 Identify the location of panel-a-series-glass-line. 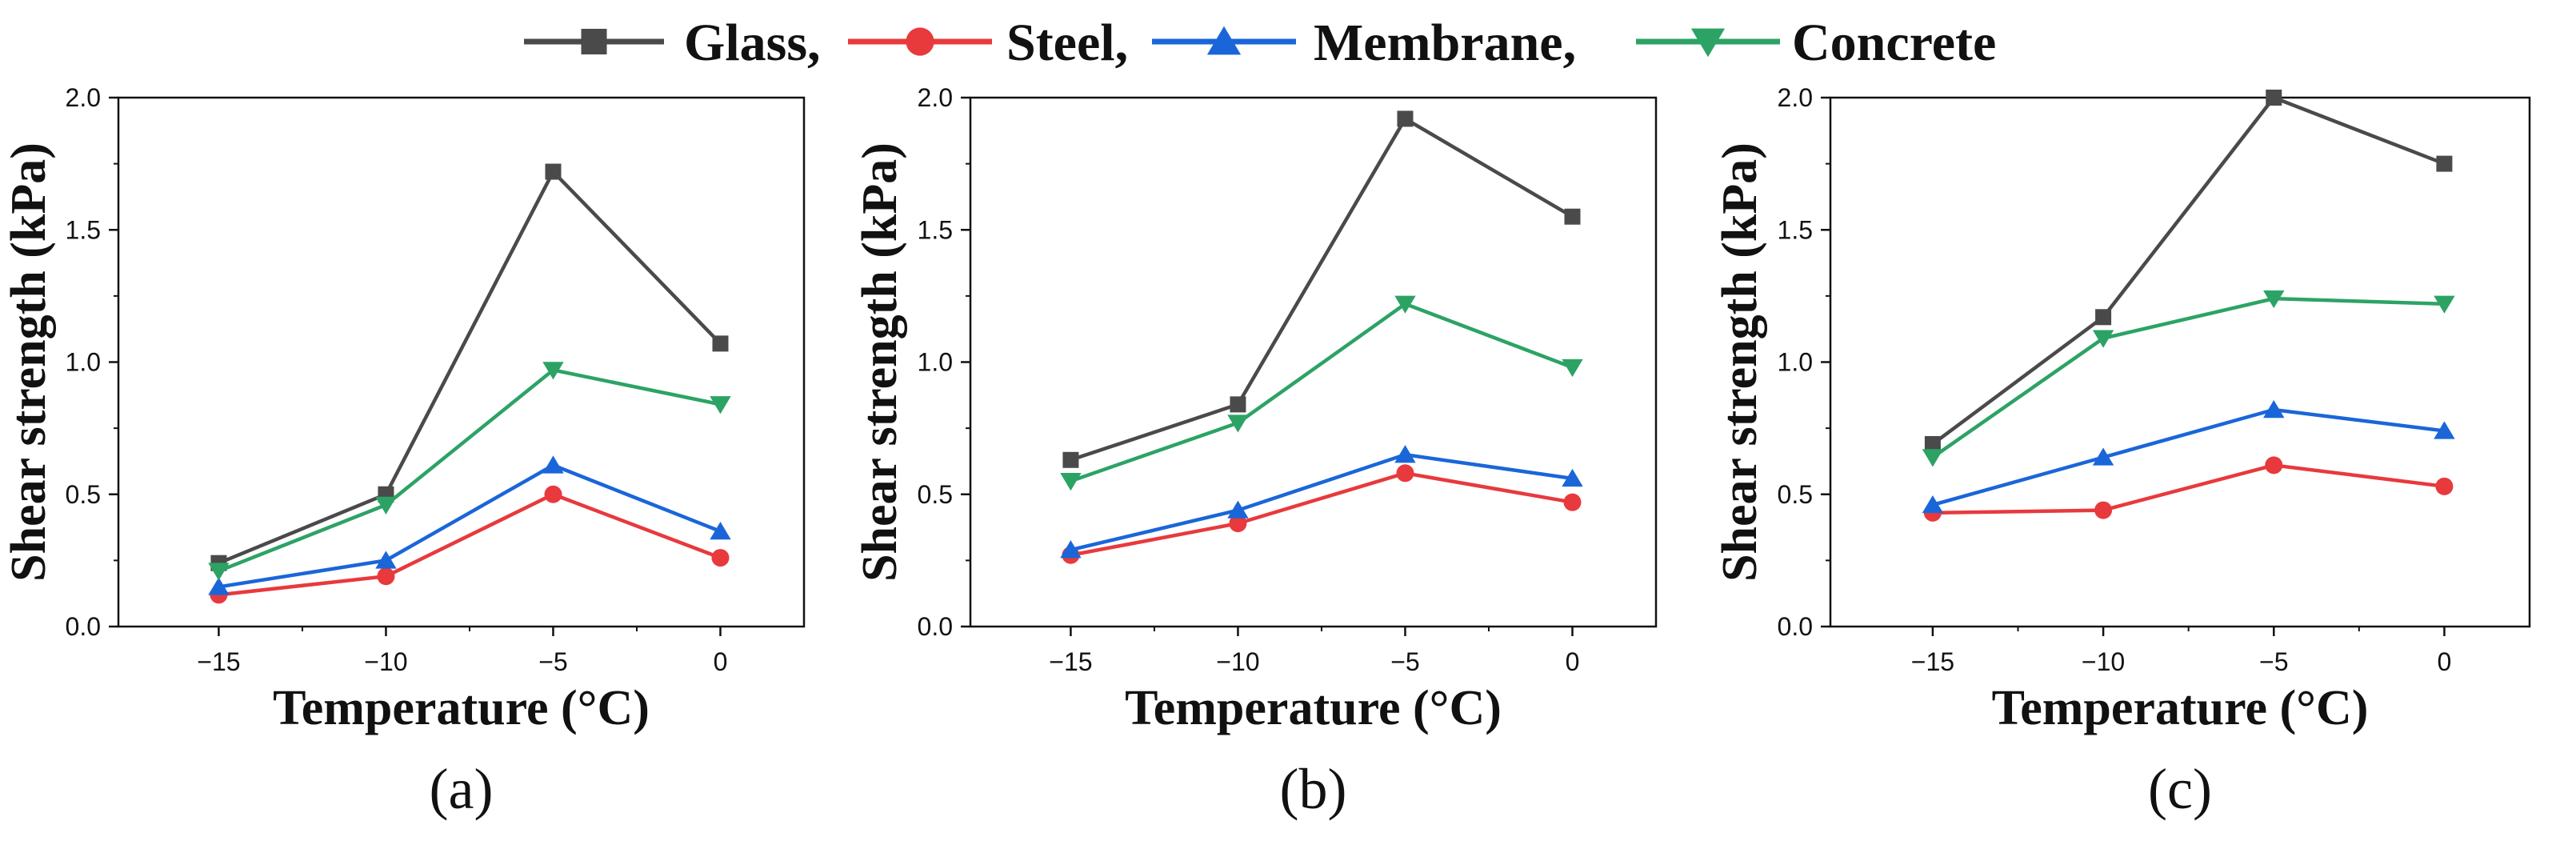
(470, 366).